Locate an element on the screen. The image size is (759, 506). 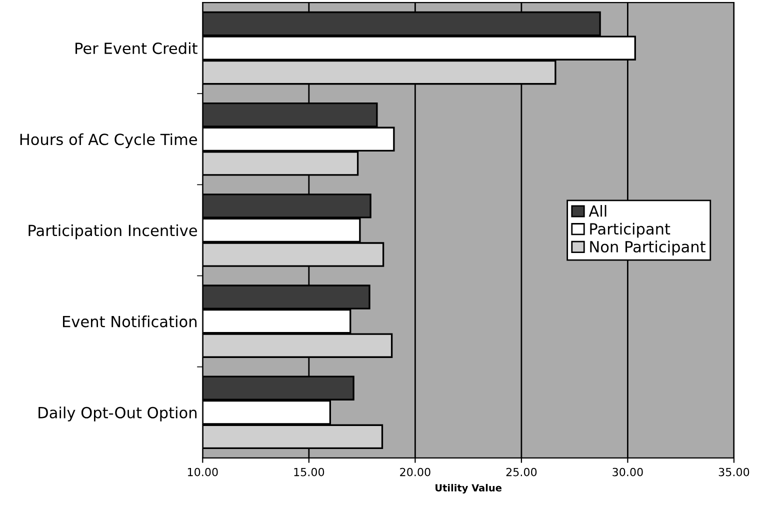
legend-label: Non Participant is located at coordinates (648, 248).